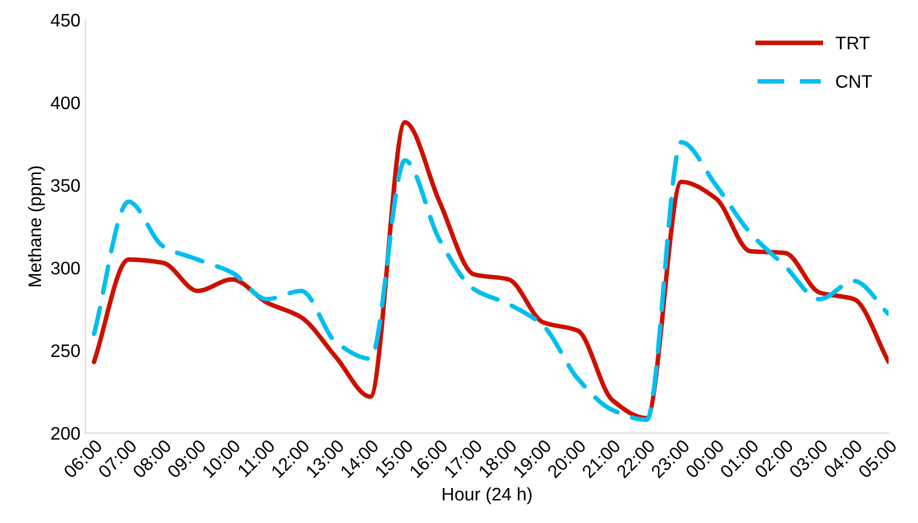 The height and width of the screenshot is (523, 918). I want to click on y-tick-label: 400, so click(65, 103).